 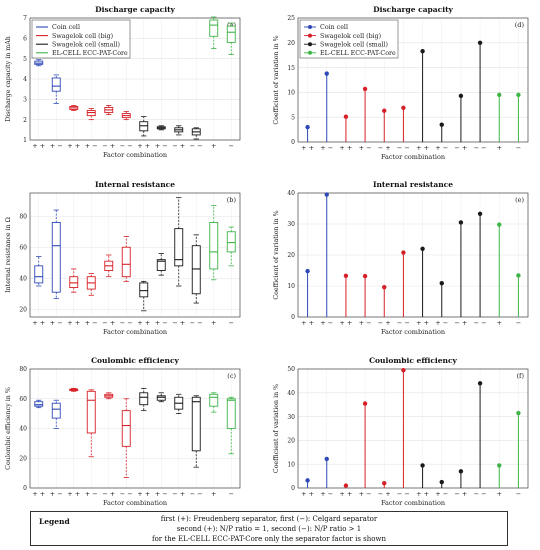 What do you see at coordinates (310, 27) in the screenshot?
I see `legend-swatch-marker` at bounding box center [310, 27].